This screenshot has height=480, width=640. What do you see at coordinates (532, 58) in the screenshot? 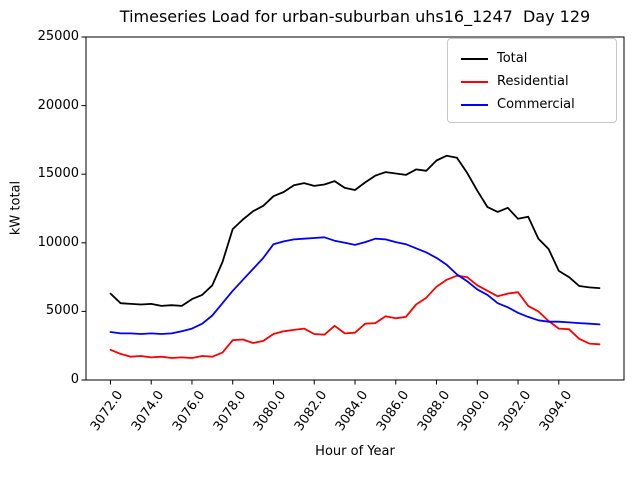
I see `legend-item-total: Total` at bounding box center [532, 58].